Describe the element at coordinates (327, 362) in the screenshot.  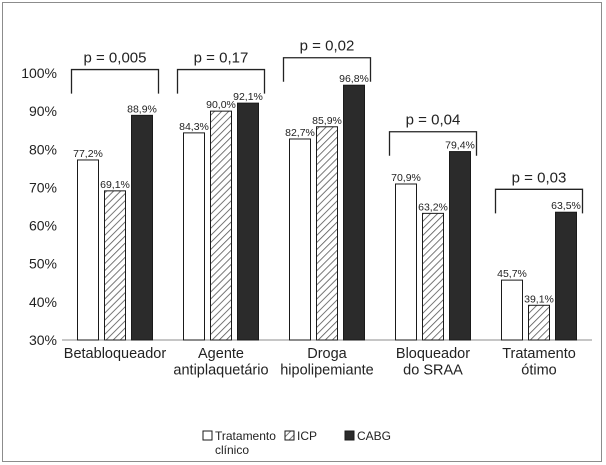
I see `x-tick-label: Droga hipolipemiante` at that location.